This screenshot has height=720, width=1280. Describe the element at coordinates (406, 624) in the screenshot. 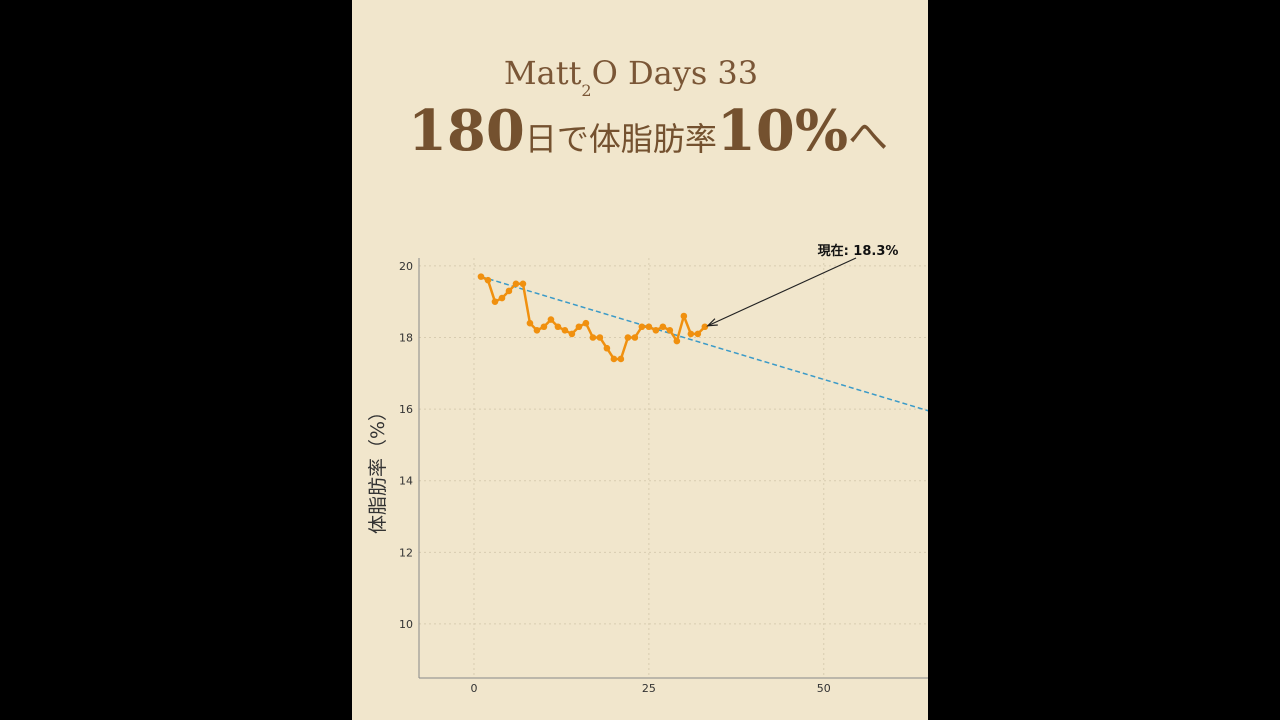

I see `y-tick-label: 10` at that location.